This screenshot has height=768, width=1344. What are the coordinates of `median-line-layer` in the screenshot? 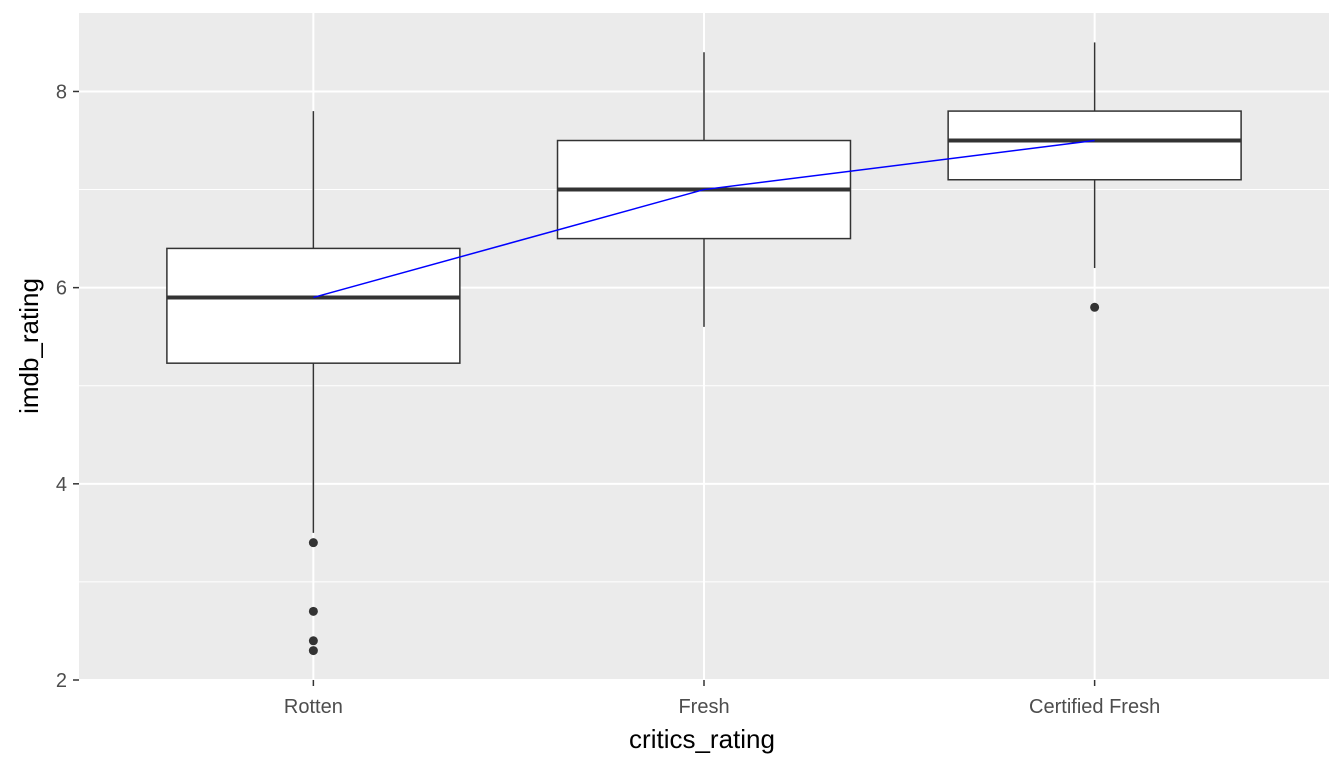 It's located at (704, 219).